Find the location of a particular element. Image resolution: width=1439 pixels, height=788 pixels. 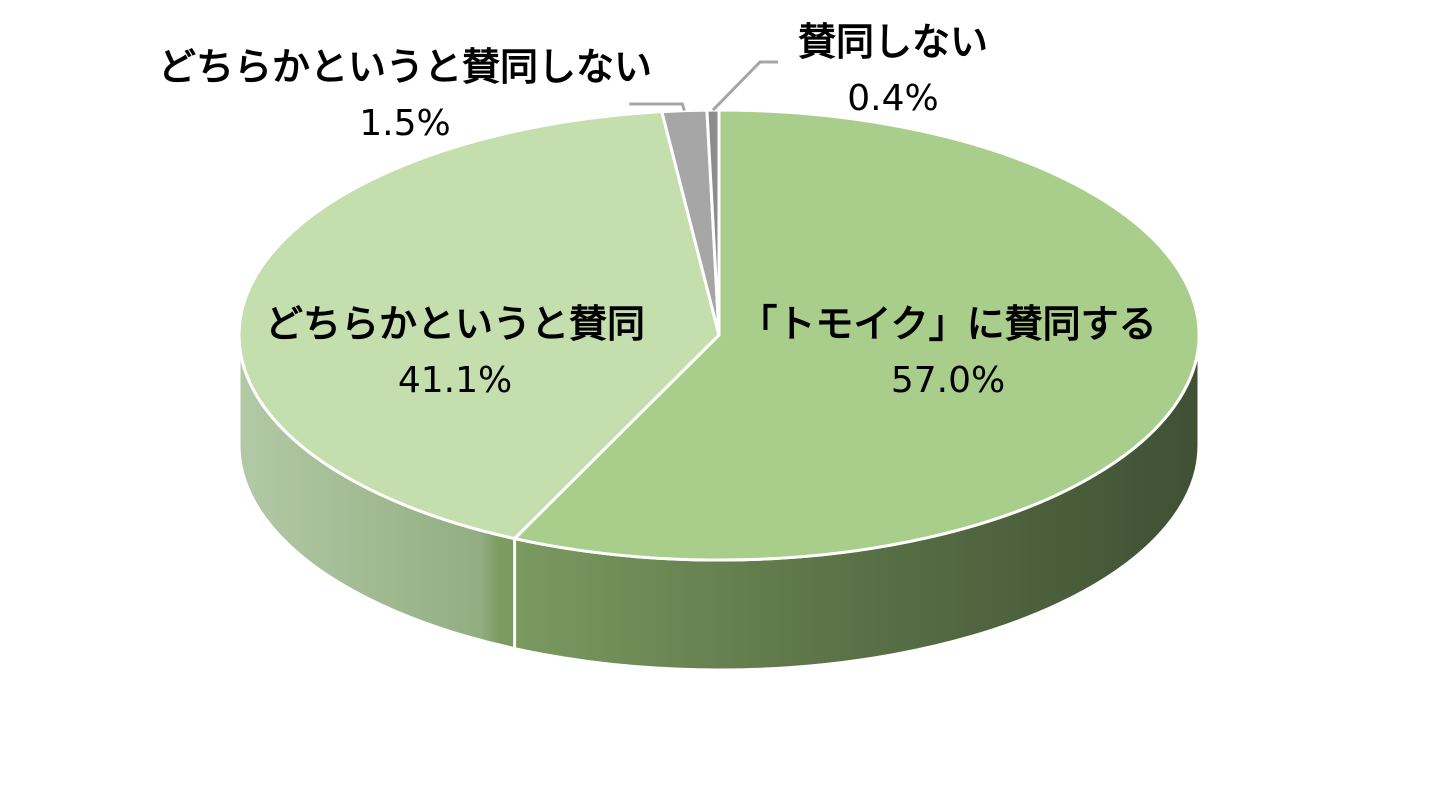

slice-name-somewhat-disagree: どちらかというと賛同しない is located at coordinates (405, 67).